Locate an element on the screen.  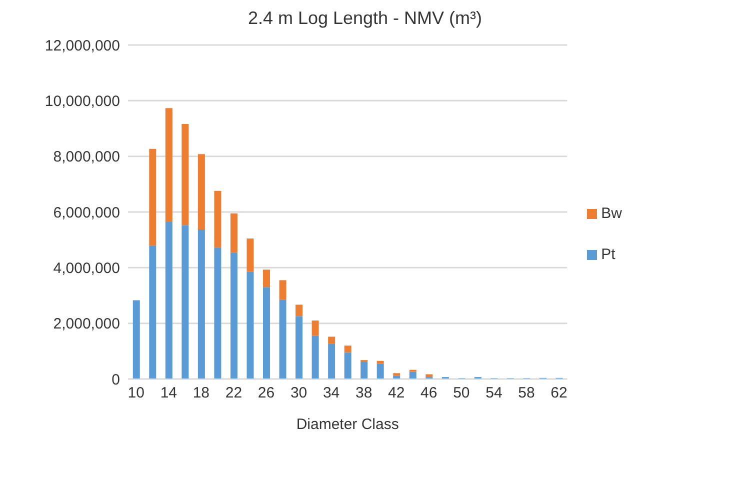
x-tick-label: 14 is located at coordinates (169, 393).